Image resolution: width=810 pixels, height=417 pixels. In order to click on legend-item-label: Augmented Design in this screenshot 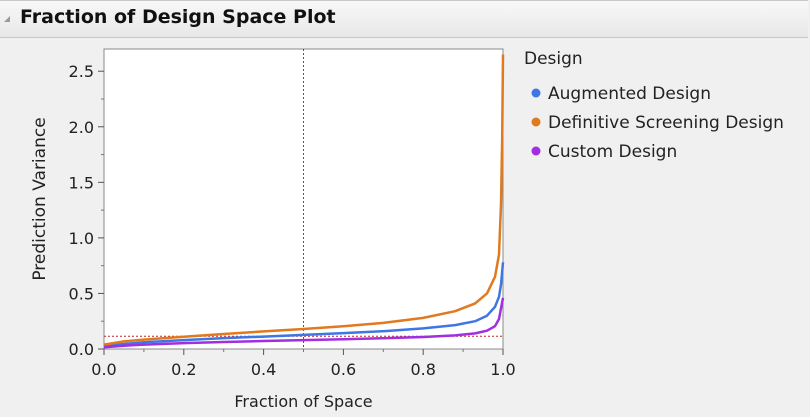, I will do `click(629, 94)`.